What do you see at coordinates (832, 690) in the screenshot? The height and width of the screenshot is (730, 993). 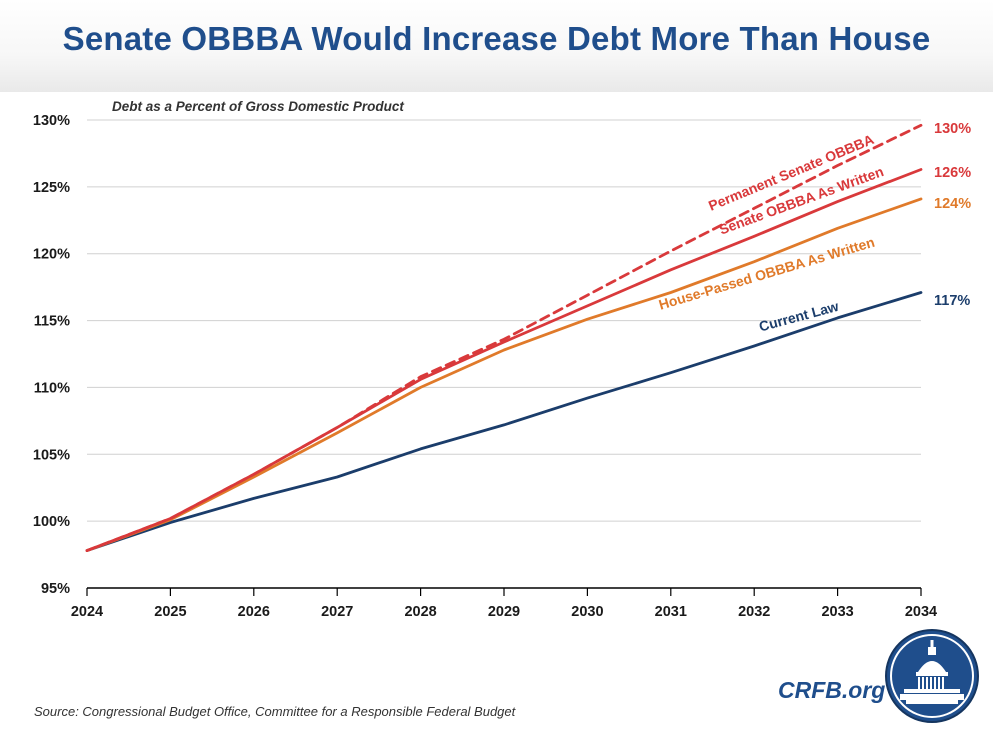 I see `brand-link: CRFB.org` at bounding box center [832, 690].